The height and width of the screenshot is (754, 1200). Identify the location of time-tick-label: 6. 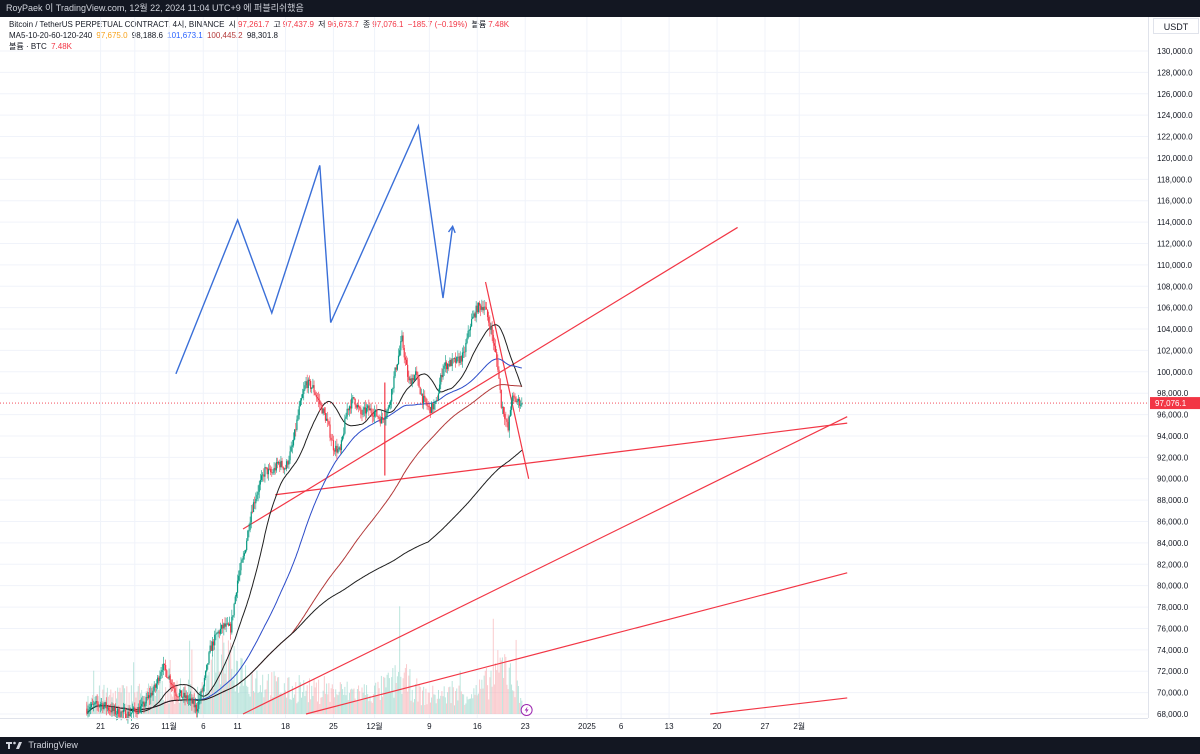
(203, 726).